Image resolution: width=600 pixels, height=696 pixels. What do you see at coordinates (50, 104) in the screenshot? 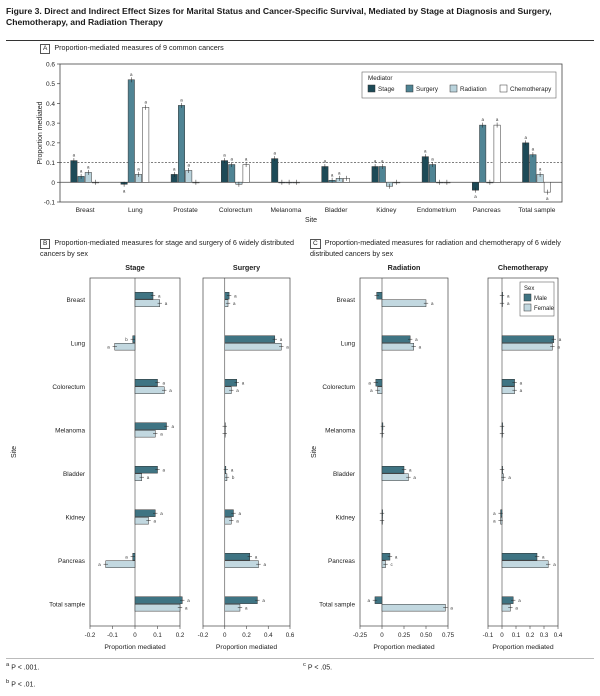
I see `y-tick-label: 0.4` at bounding box center [50, 104].